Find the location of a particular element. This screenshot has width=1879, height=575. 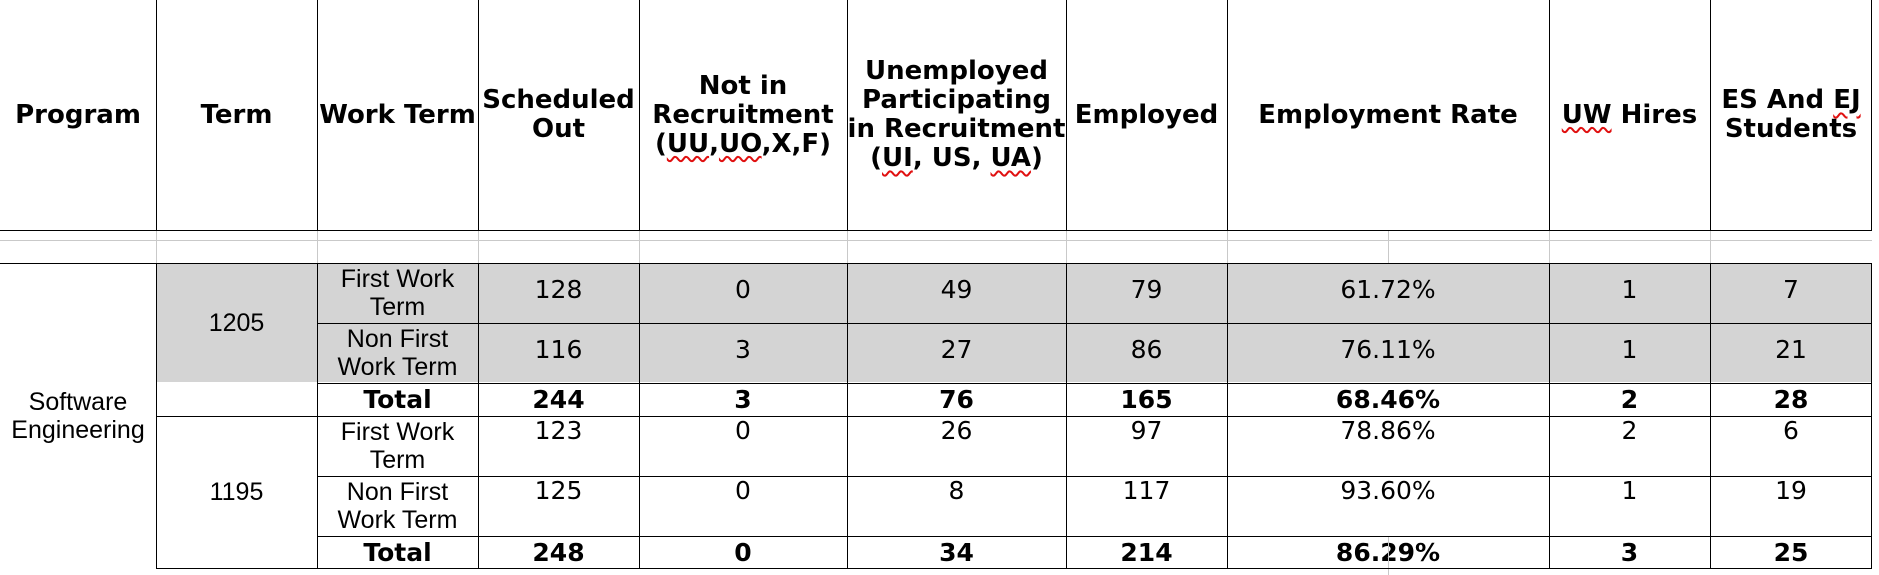

term-1205-label: 1205 is located at coordinates (236, 322).